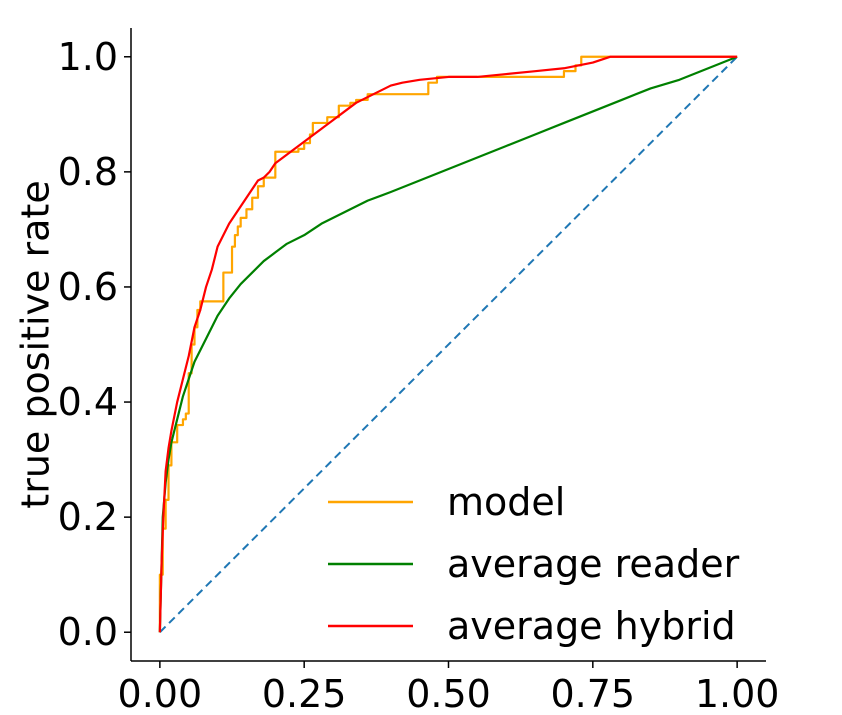  What do you see at coordinates (506, 502) in the screenshot?
I see `legend-label-model: model` at bounding box center [506, 502].